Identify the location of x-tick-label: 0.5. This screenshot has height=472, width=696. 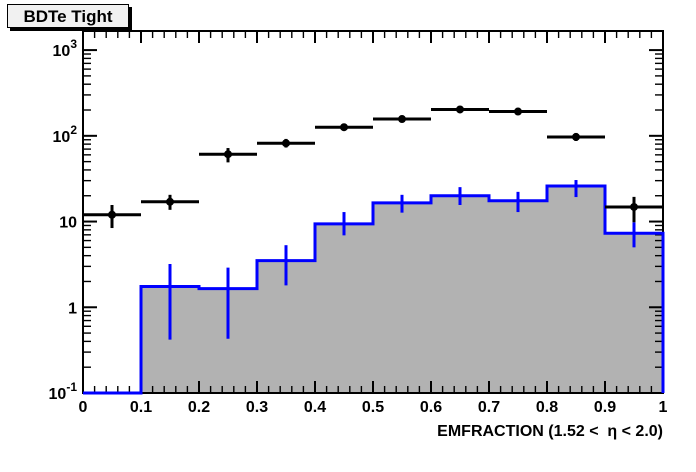
(373, 407).